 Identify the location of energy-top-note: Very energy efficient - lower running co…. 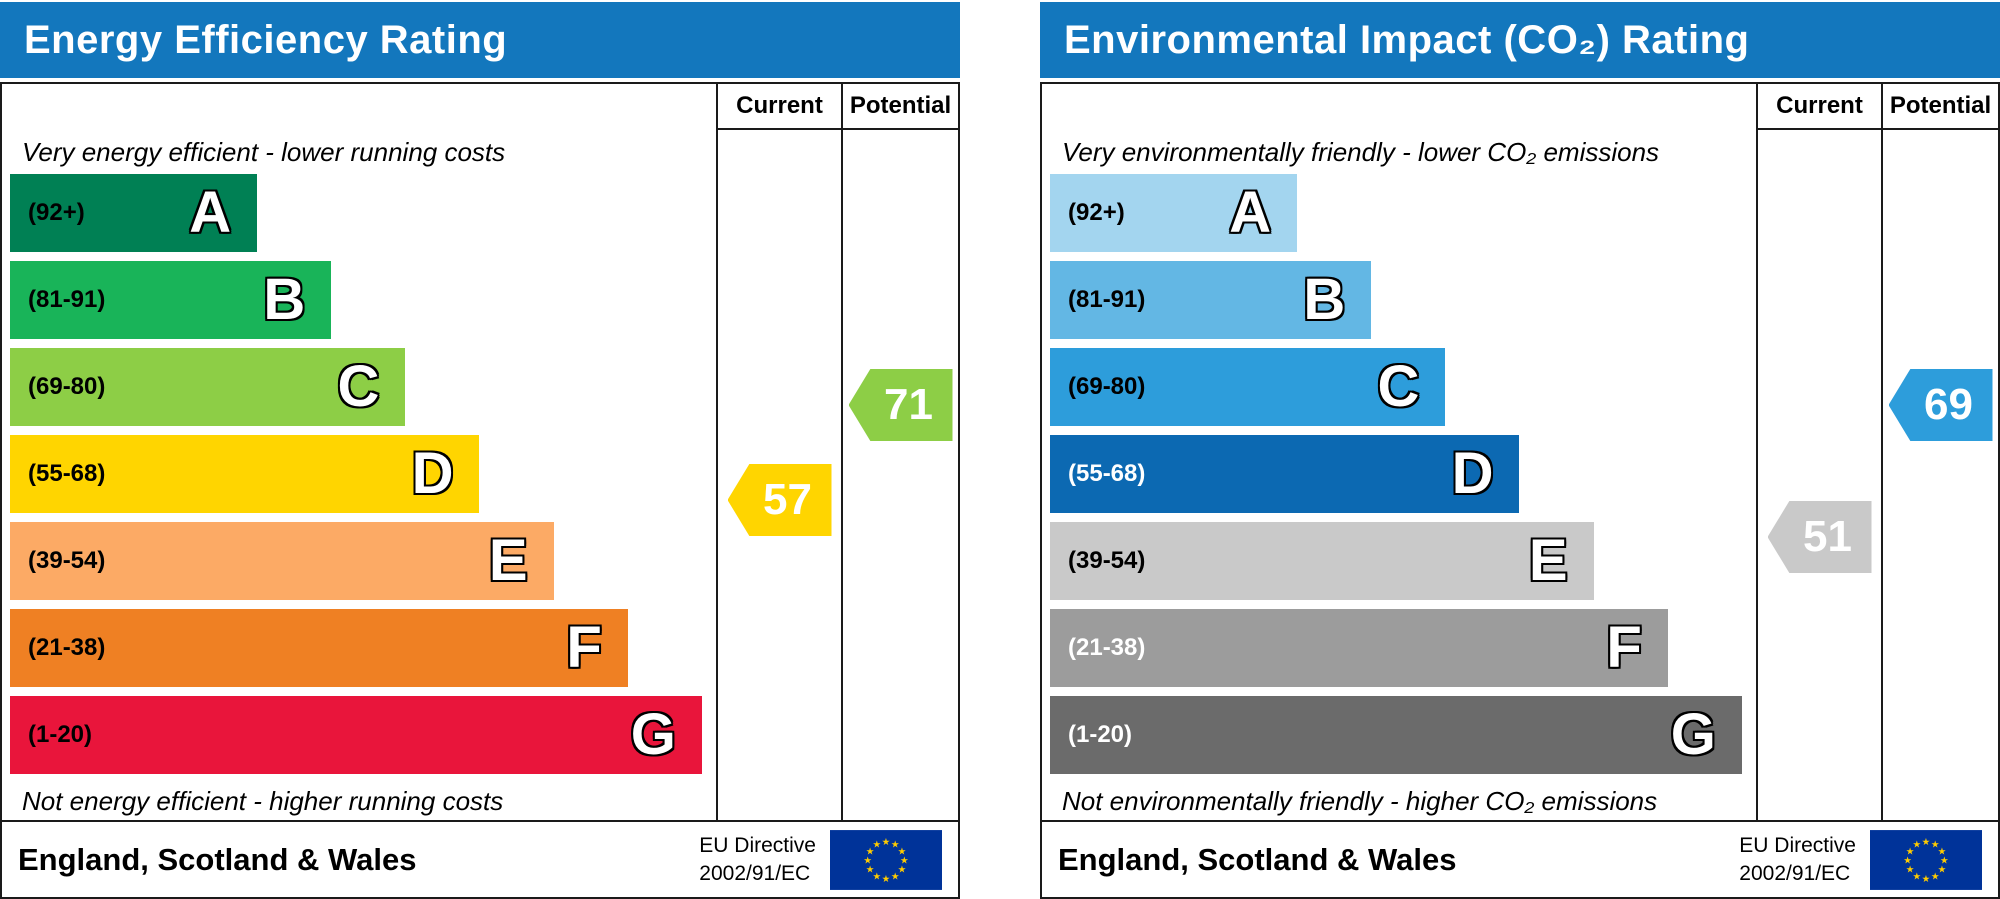
(264, 151).